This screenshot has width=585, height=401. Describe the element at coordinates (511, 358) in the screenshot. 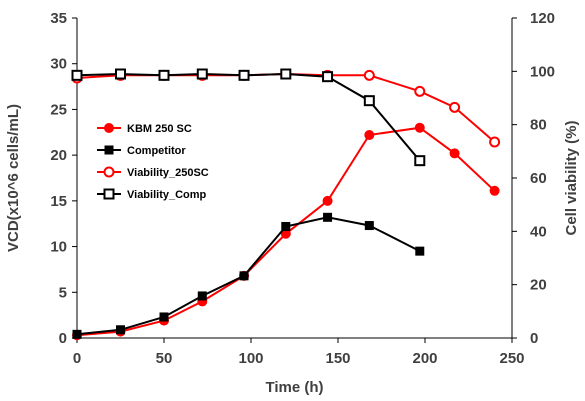

I see `x-tick-label: 250` at that location.